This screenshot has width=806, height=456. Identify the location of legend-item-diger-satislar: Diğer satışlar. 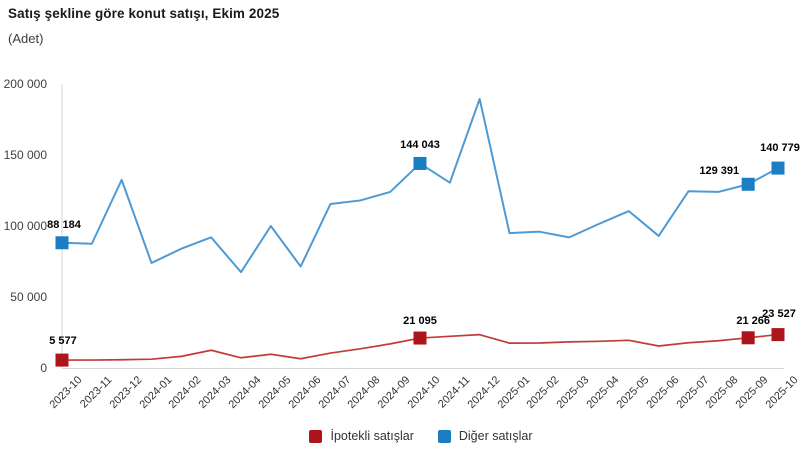
(485, 436).